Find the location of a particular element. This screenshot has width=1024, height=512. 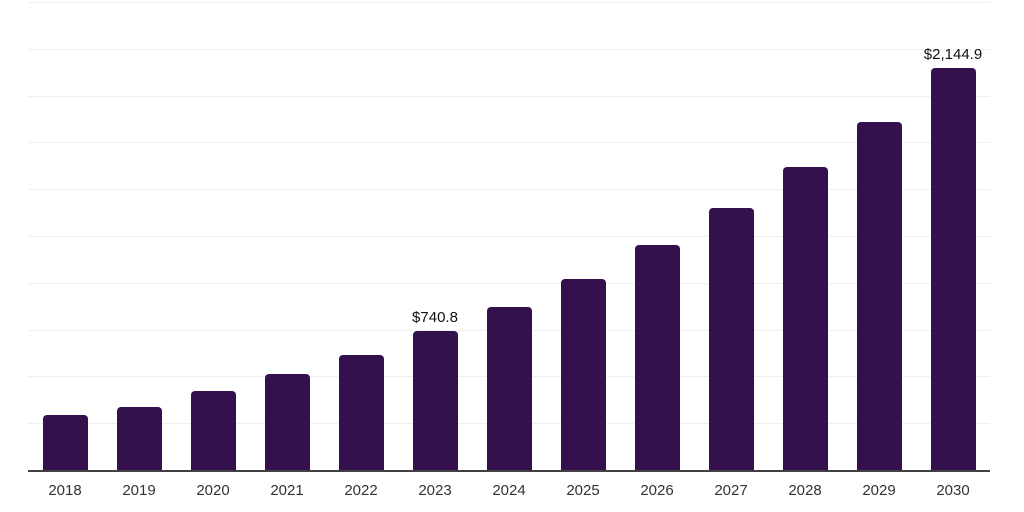

bar-2028 is located at coordinates (805, 318).